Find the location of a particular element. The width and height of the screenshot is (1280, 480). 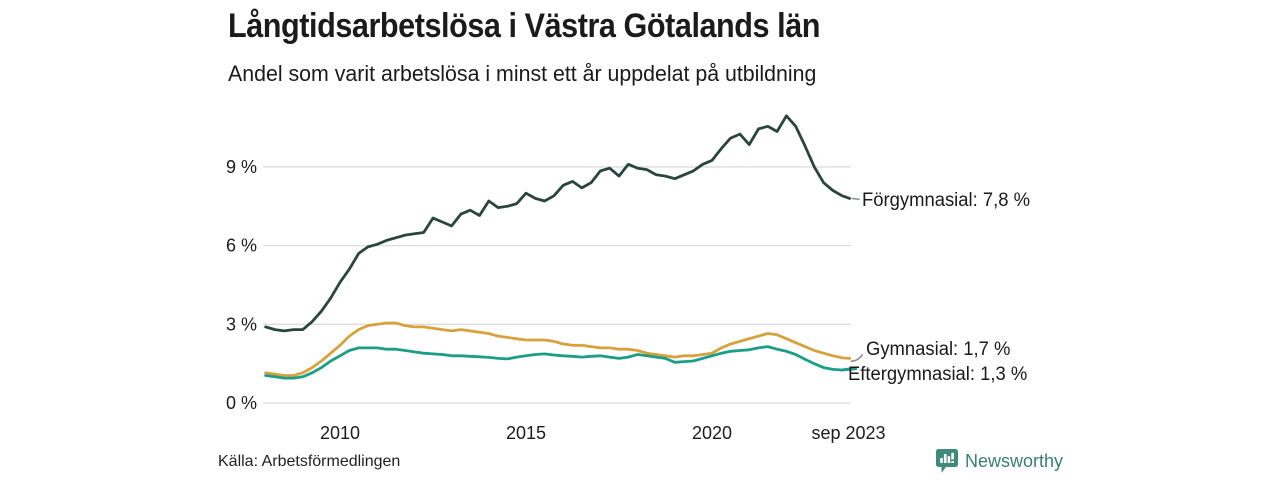

series-label-forgymnasial: Förgymnasial: 7,8 % is located at coordinates (946, 200).